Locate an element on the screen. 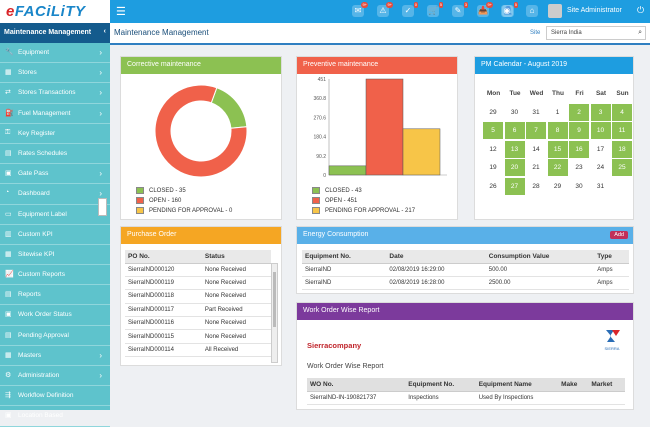 This screenshot has width=650, height=427. table-row: SierraIND000119 None Received is located at coordinates (198, 283).